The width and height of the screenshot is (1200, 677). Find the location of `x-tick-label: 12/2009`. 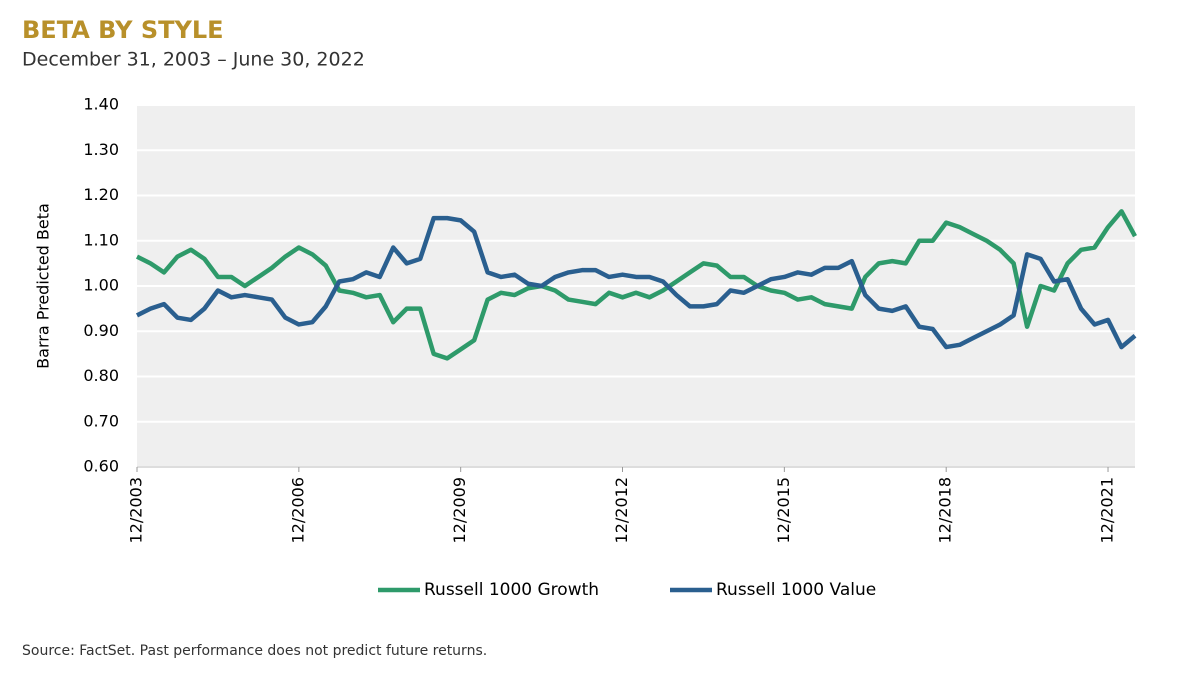

x-tick-label: 12/2009 is located at coordinates (459, 510).